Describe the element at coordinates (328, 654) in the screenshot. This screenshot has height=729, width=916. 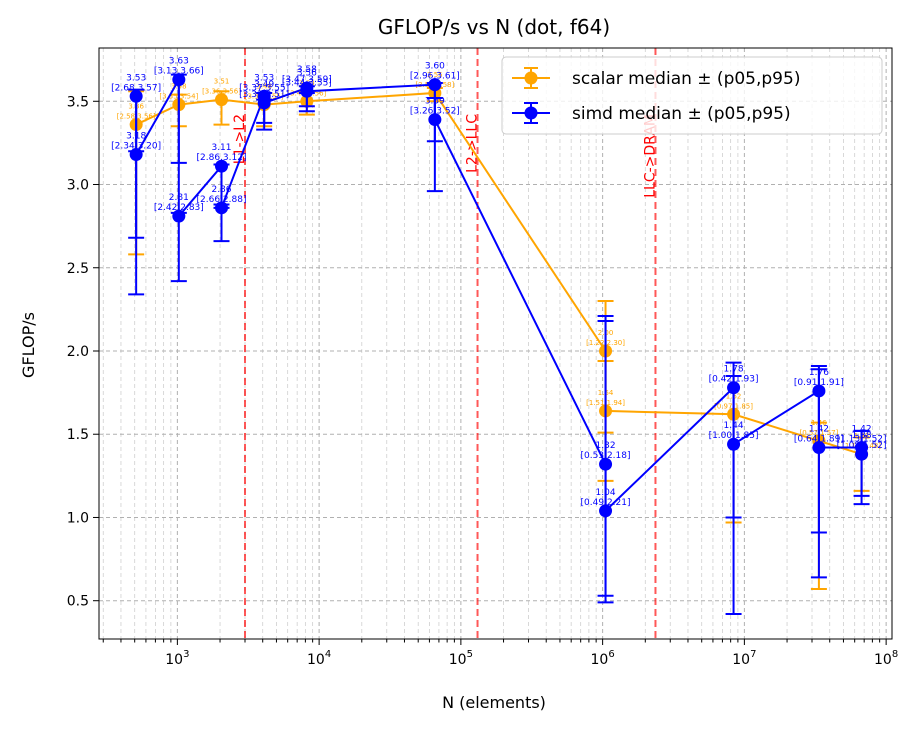
I see `x-tick-exponent: 4` at that location.